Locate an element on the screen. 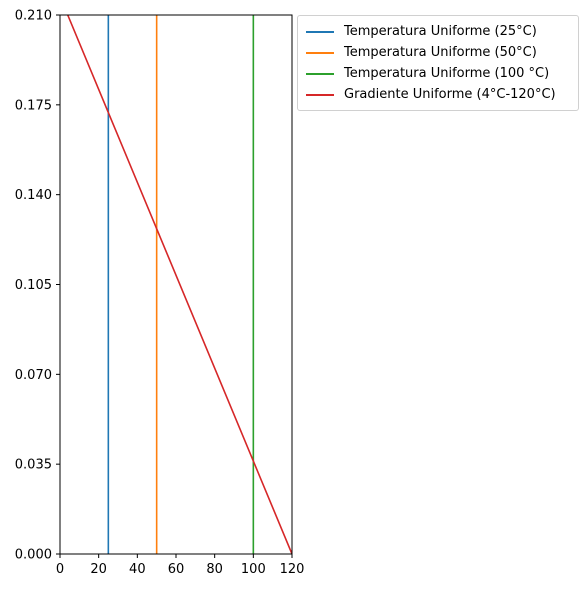  x-tick-label: 0 is located at coordinates (60, 569).